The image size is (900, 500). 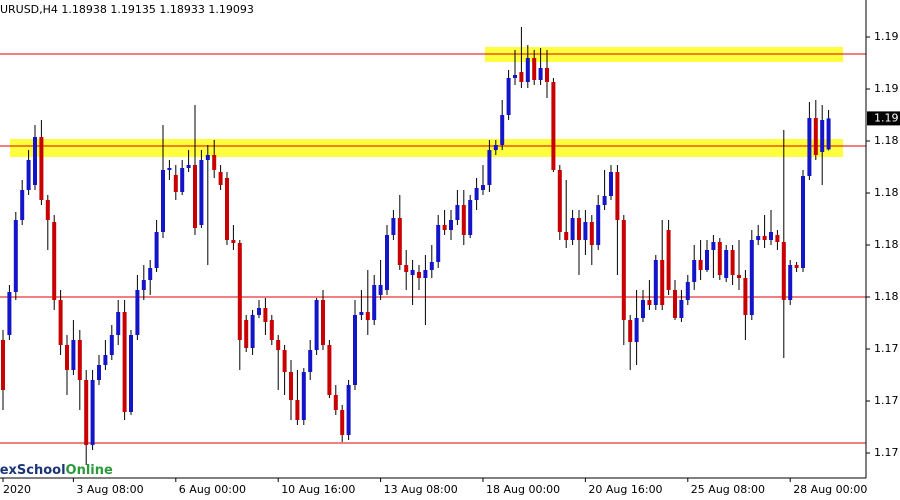 What do you see at coordinates (625, 489) in the screenshot?
I see `x-tick-label: 20 Aug 16:00` at bounding box center [625, 489].